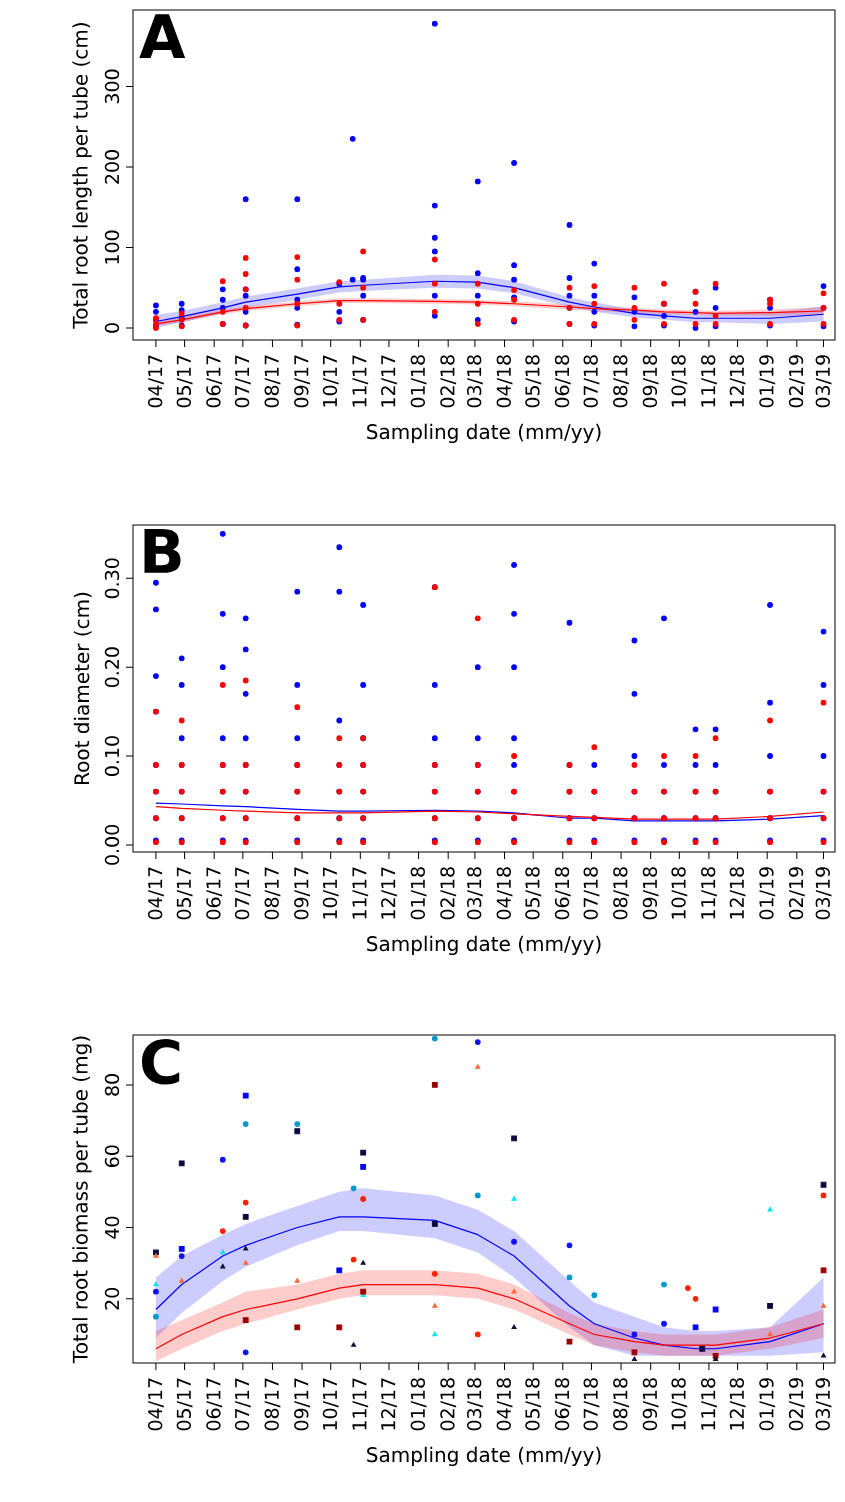 The width and height of the screenshot is (845, 1502). What do you see at coordinates (112, 578) in the screenshot?
I see `y-tick-label: 0.30` at bounding box center [112, 578].